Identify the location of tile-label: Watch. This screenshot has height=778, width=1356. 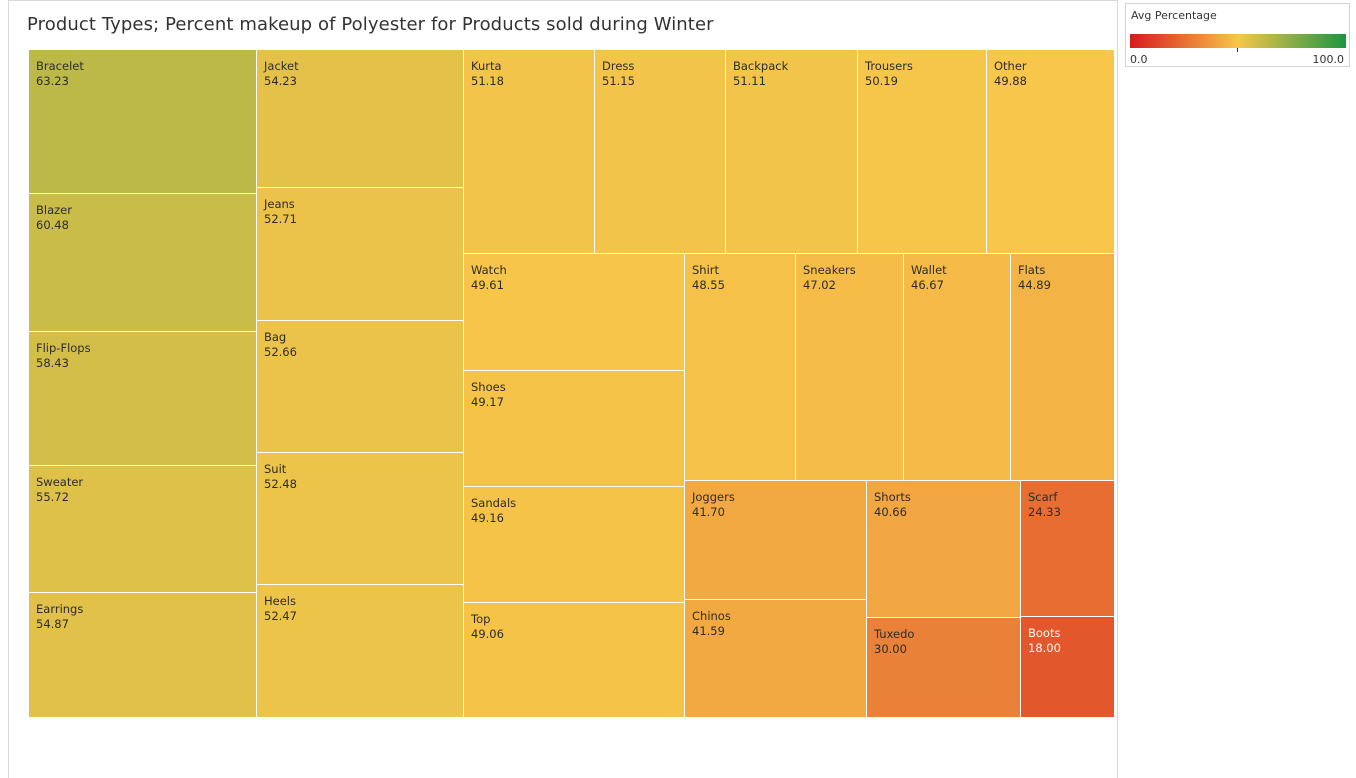
(489, 270).